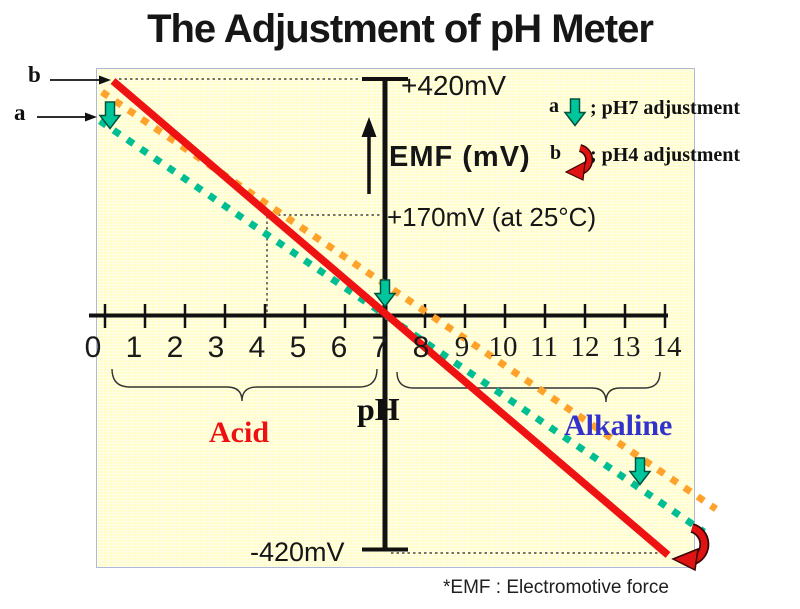 The height and width of the screenshot is (609, 800). Describe the element at coordinates (257, 347) in the screenshot. I see `x-tick-label: 4` at that location.